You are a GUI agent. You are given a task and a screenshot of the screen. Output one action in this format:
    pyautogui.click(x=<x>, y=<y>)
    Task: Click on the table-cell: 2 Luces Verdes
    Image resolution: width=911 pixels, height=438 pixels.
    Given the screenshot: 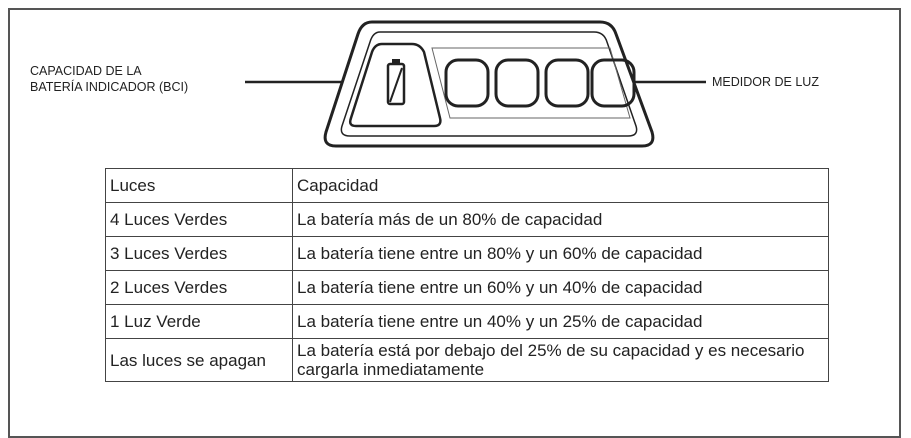 What is the action you would take?
    pyautogui.click(x=199, y=287)
    